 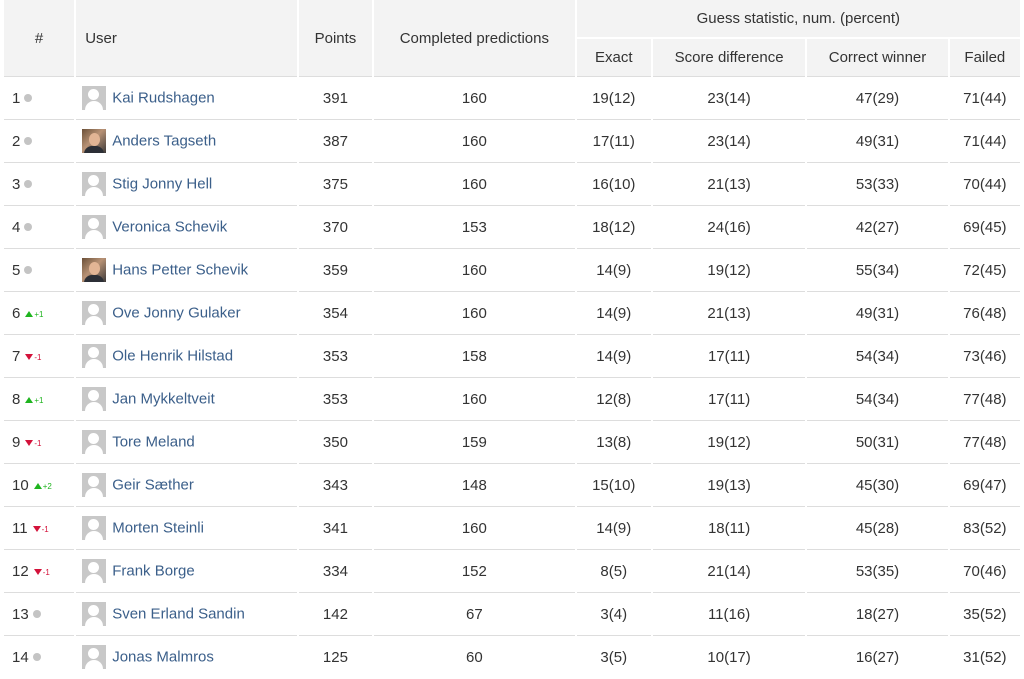 What do you see at coordinates (877, 441) in the screenshot?
I see `correct-winner-cell: 50(31)` at bounding box center [877, 441].